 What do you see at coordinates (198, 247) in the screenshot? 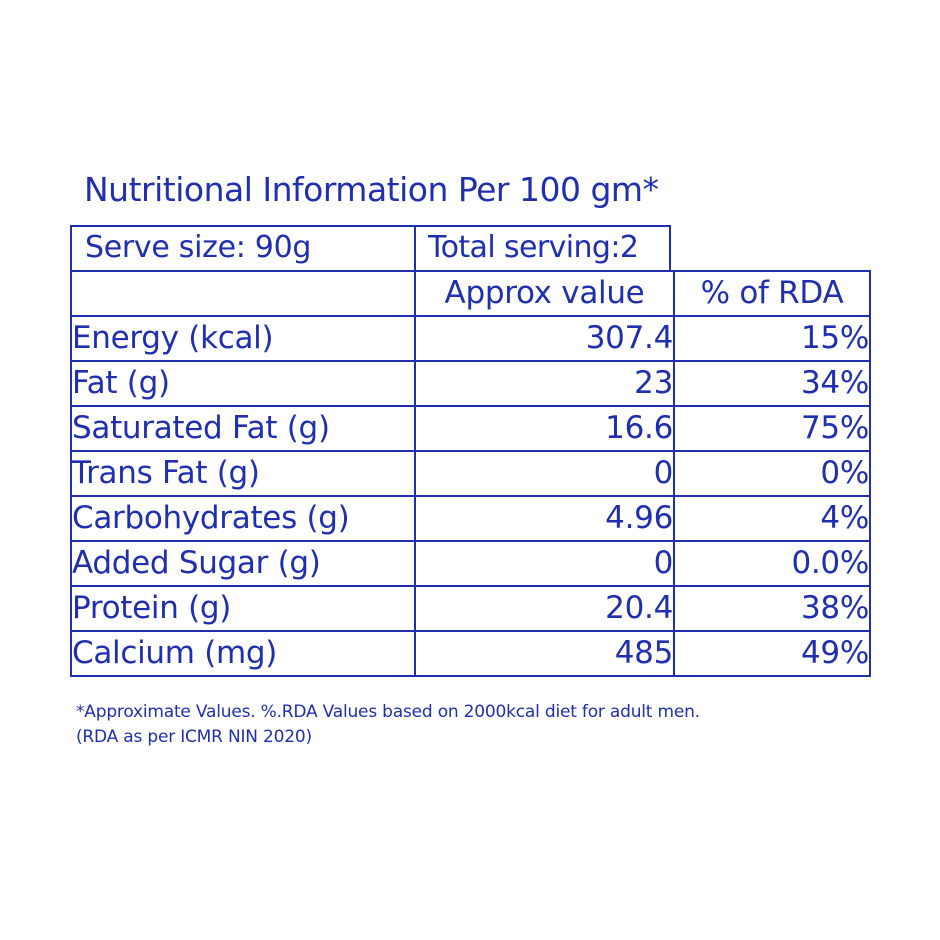
I see `serve-size: Serve size: 90g` at bounding box center [198, 247].